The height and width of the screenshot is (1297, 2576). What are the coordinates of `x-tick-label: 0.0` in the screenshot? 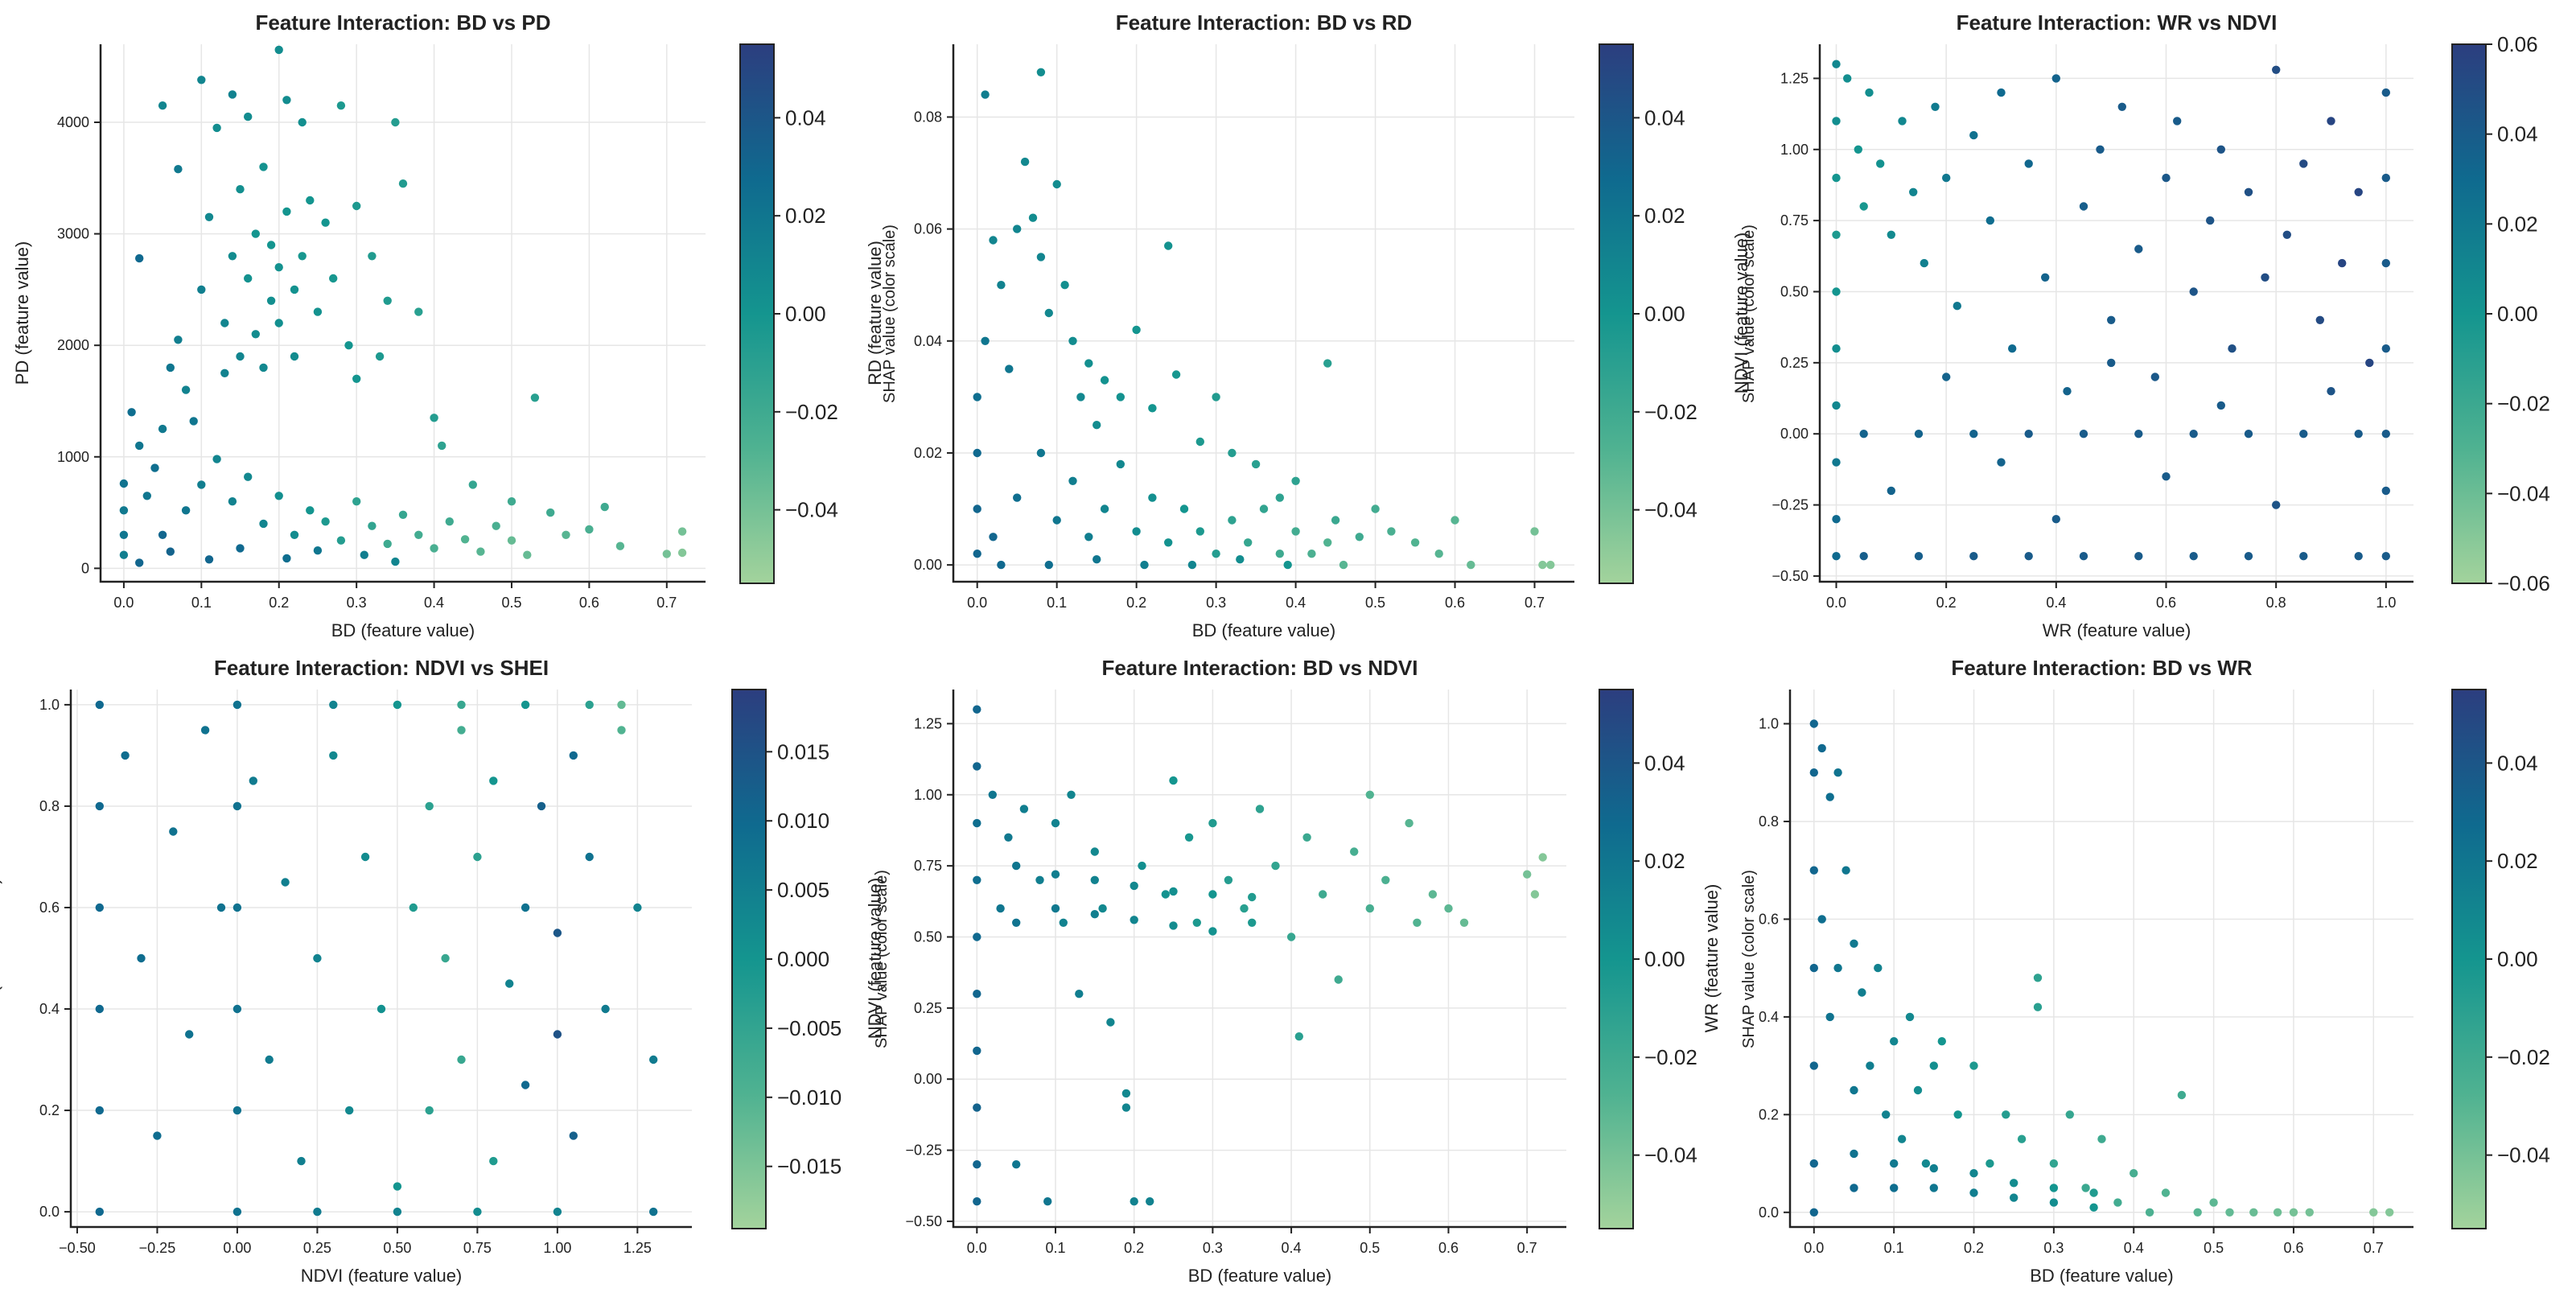 It's located at (123, 603).